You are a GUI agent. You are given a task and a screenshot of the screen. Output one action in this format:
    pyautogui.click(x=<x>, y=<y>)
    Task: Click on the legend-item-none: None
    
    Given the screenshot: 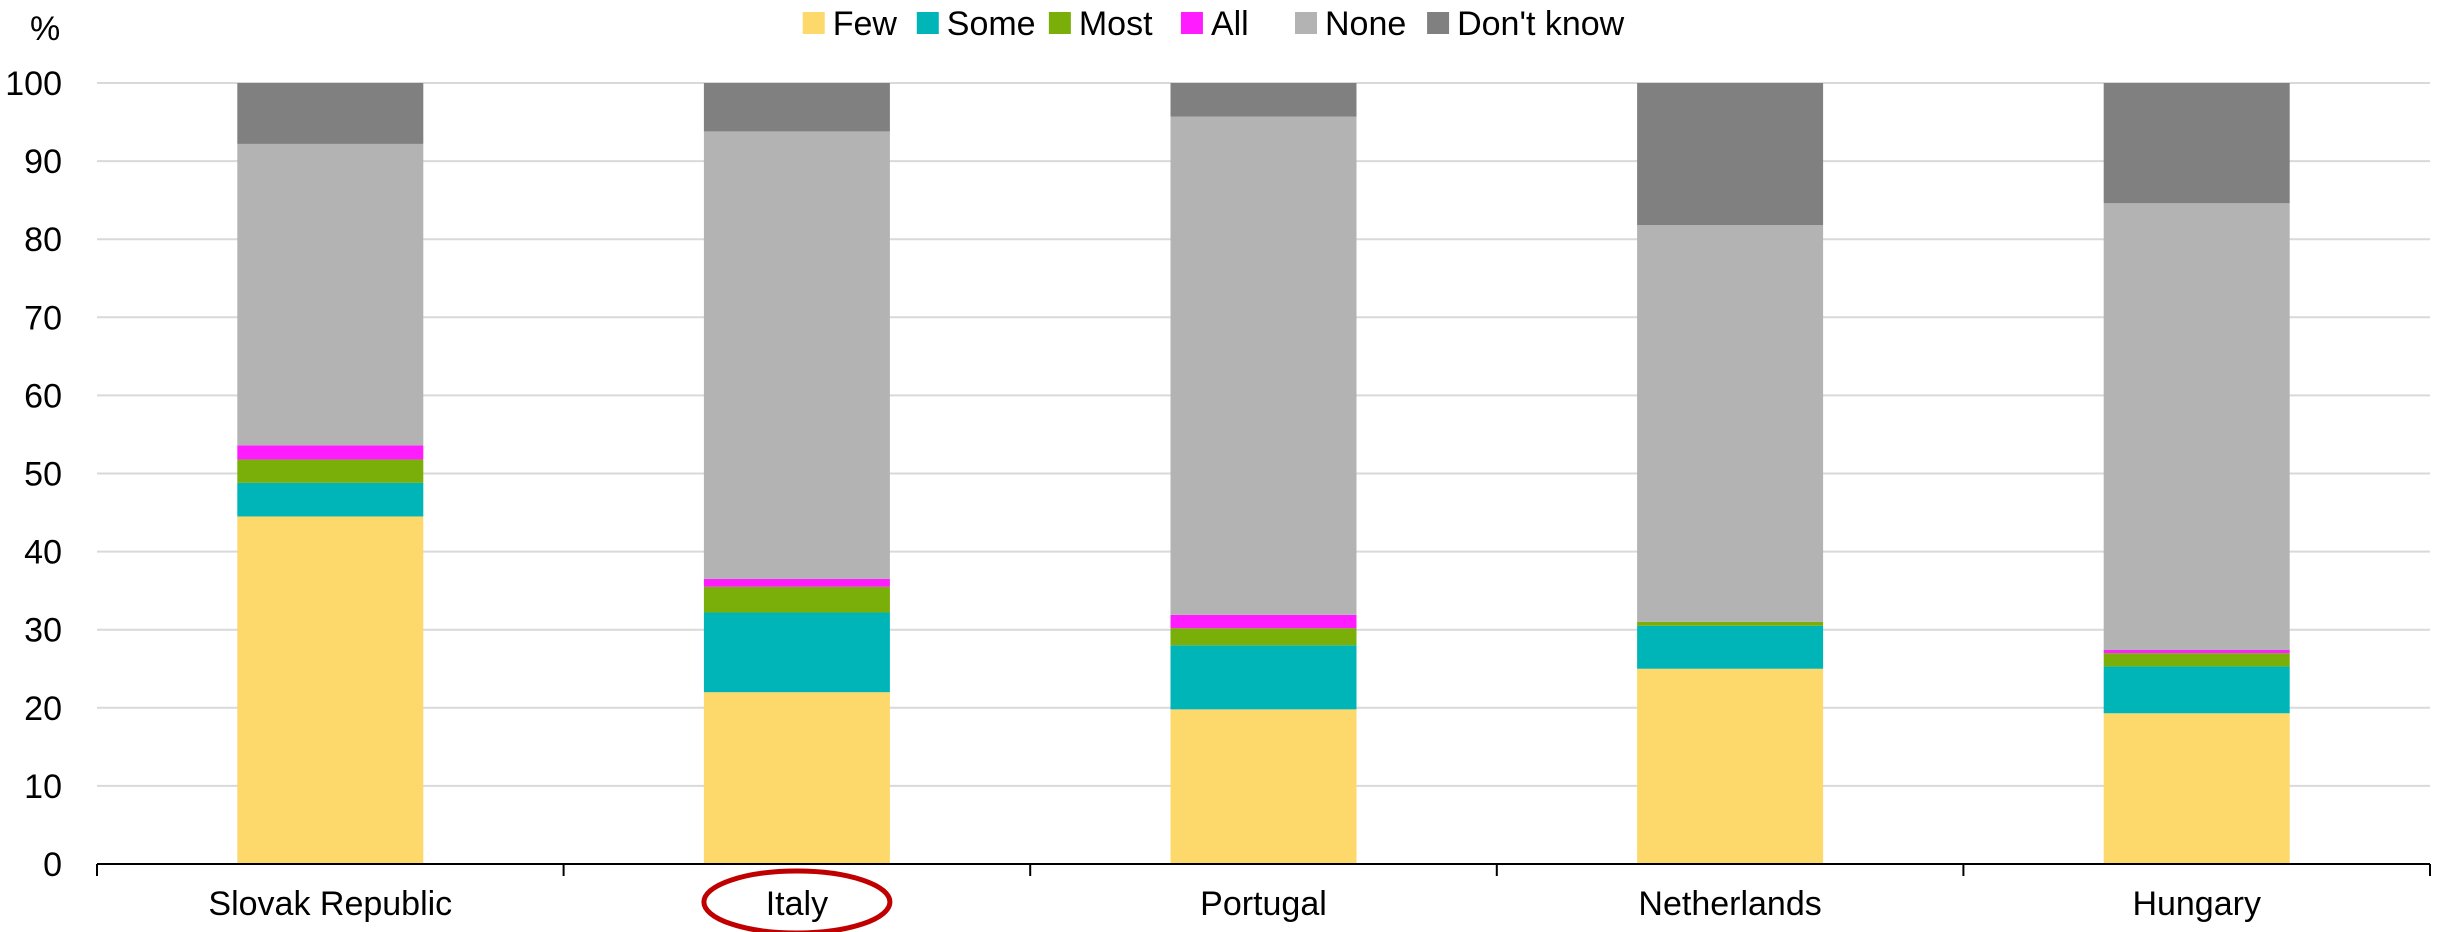 What is the action you would take?
    pyautogui.click(x=1350, y=24)
    